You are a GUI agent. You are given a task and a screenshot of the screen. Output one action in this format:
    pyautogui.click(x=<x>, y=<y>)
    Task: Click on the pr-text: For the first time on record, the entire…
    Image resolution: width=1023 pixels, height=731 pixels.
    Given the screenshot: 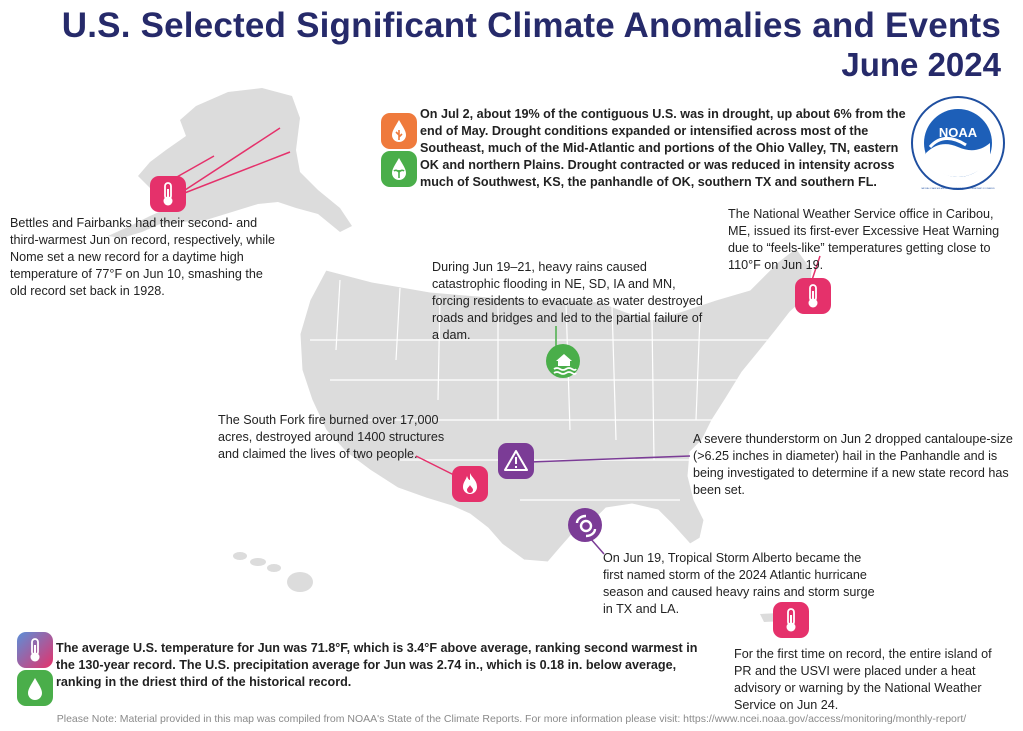 What is the action you would take?
    pyautogui.click(x=863, y=679)
    